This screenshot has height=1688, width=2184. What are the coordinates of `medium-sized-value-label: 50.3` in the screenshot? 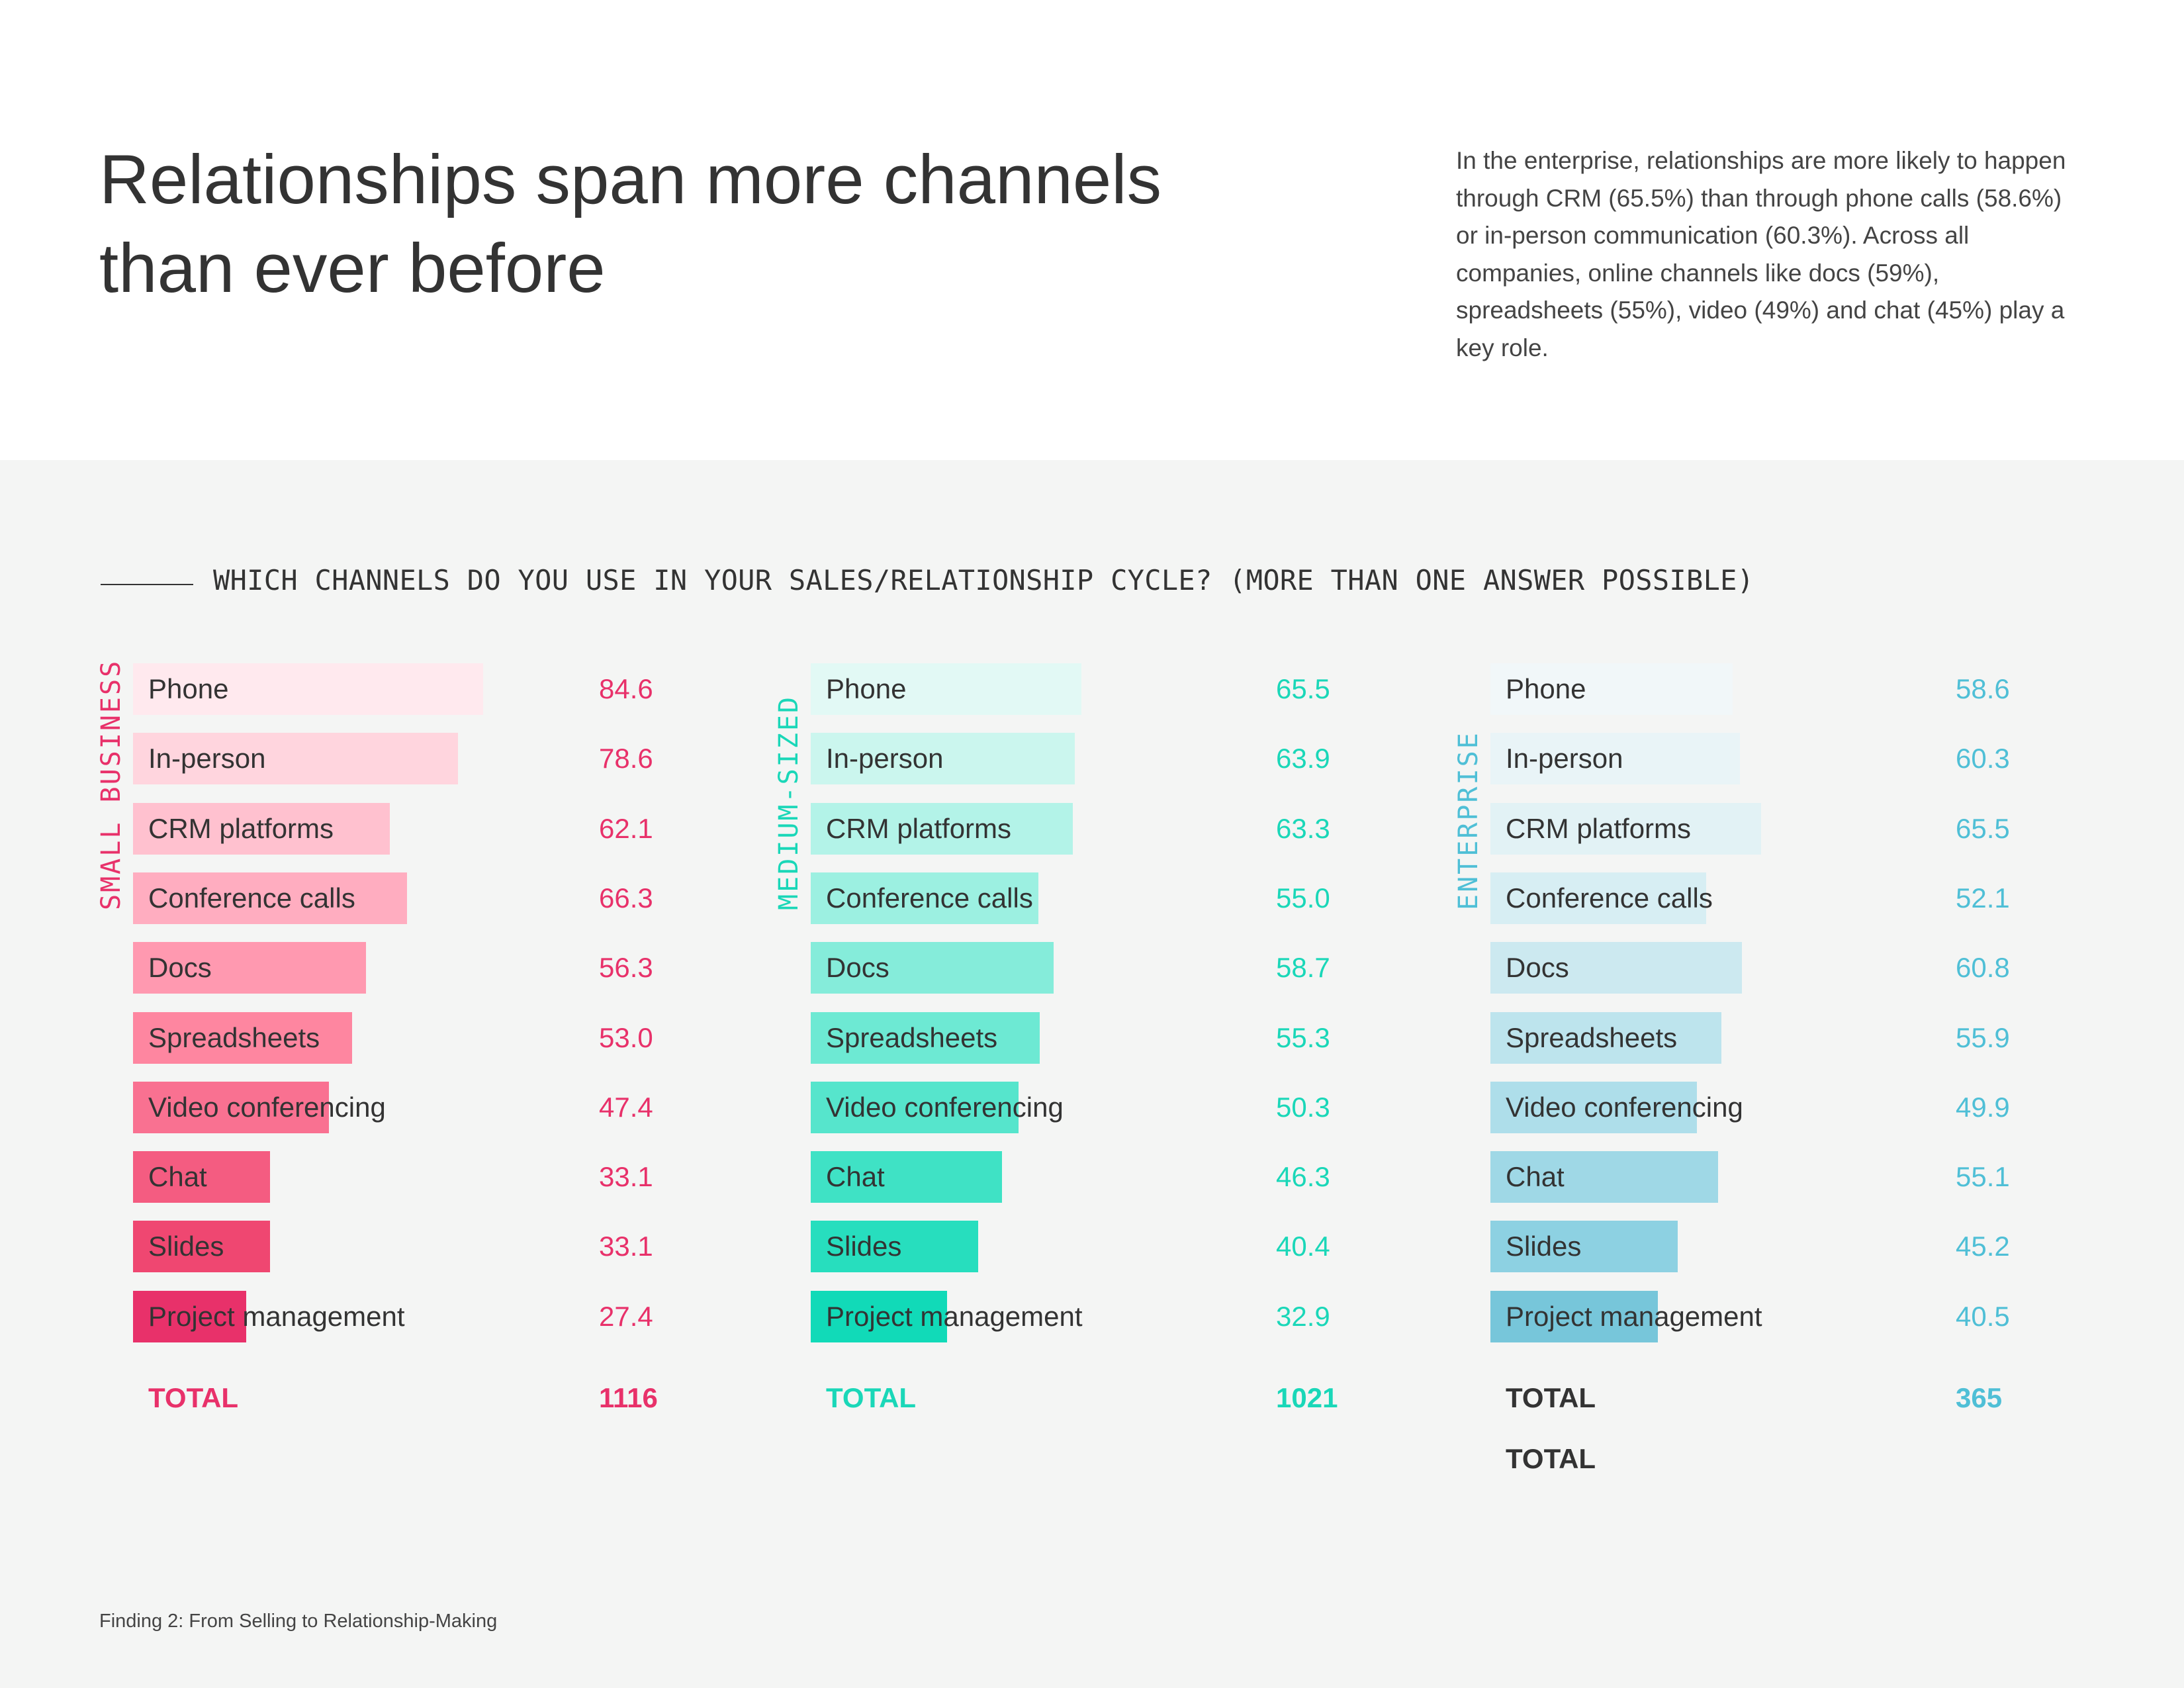 It's located at (1303, 1107).